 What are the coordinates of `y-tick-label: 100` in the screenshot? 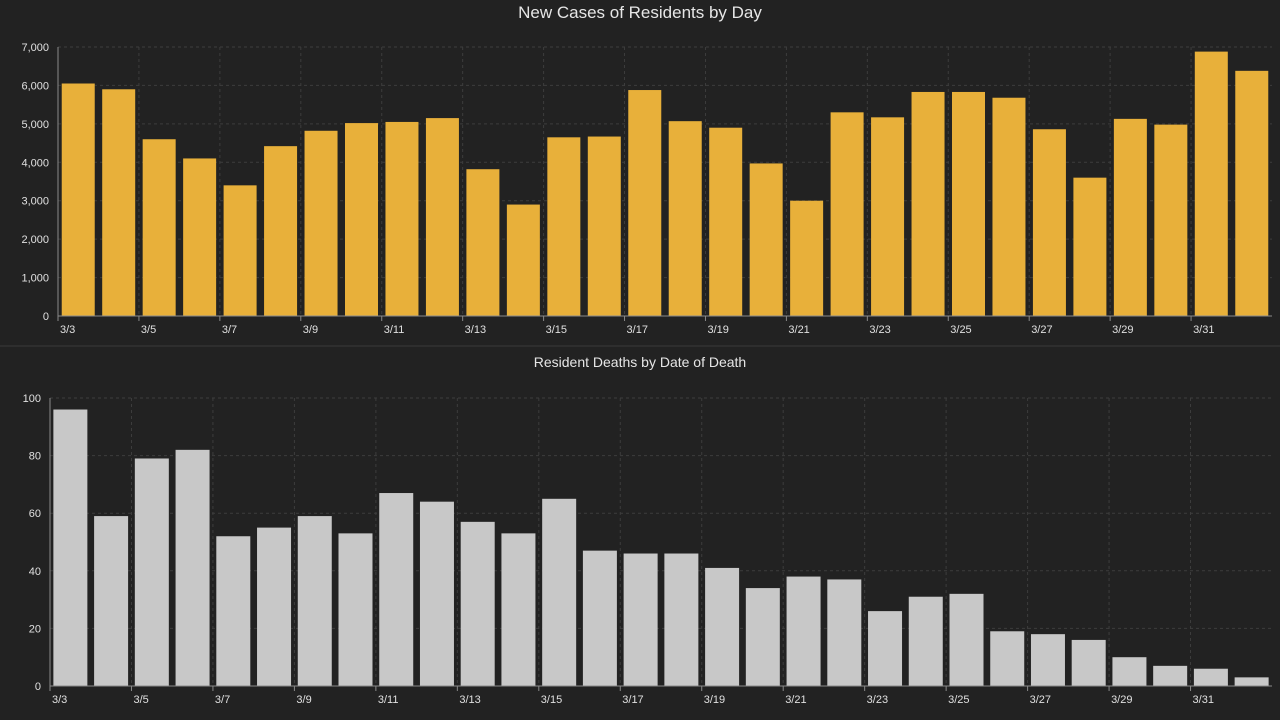 It's located at (32, 399).